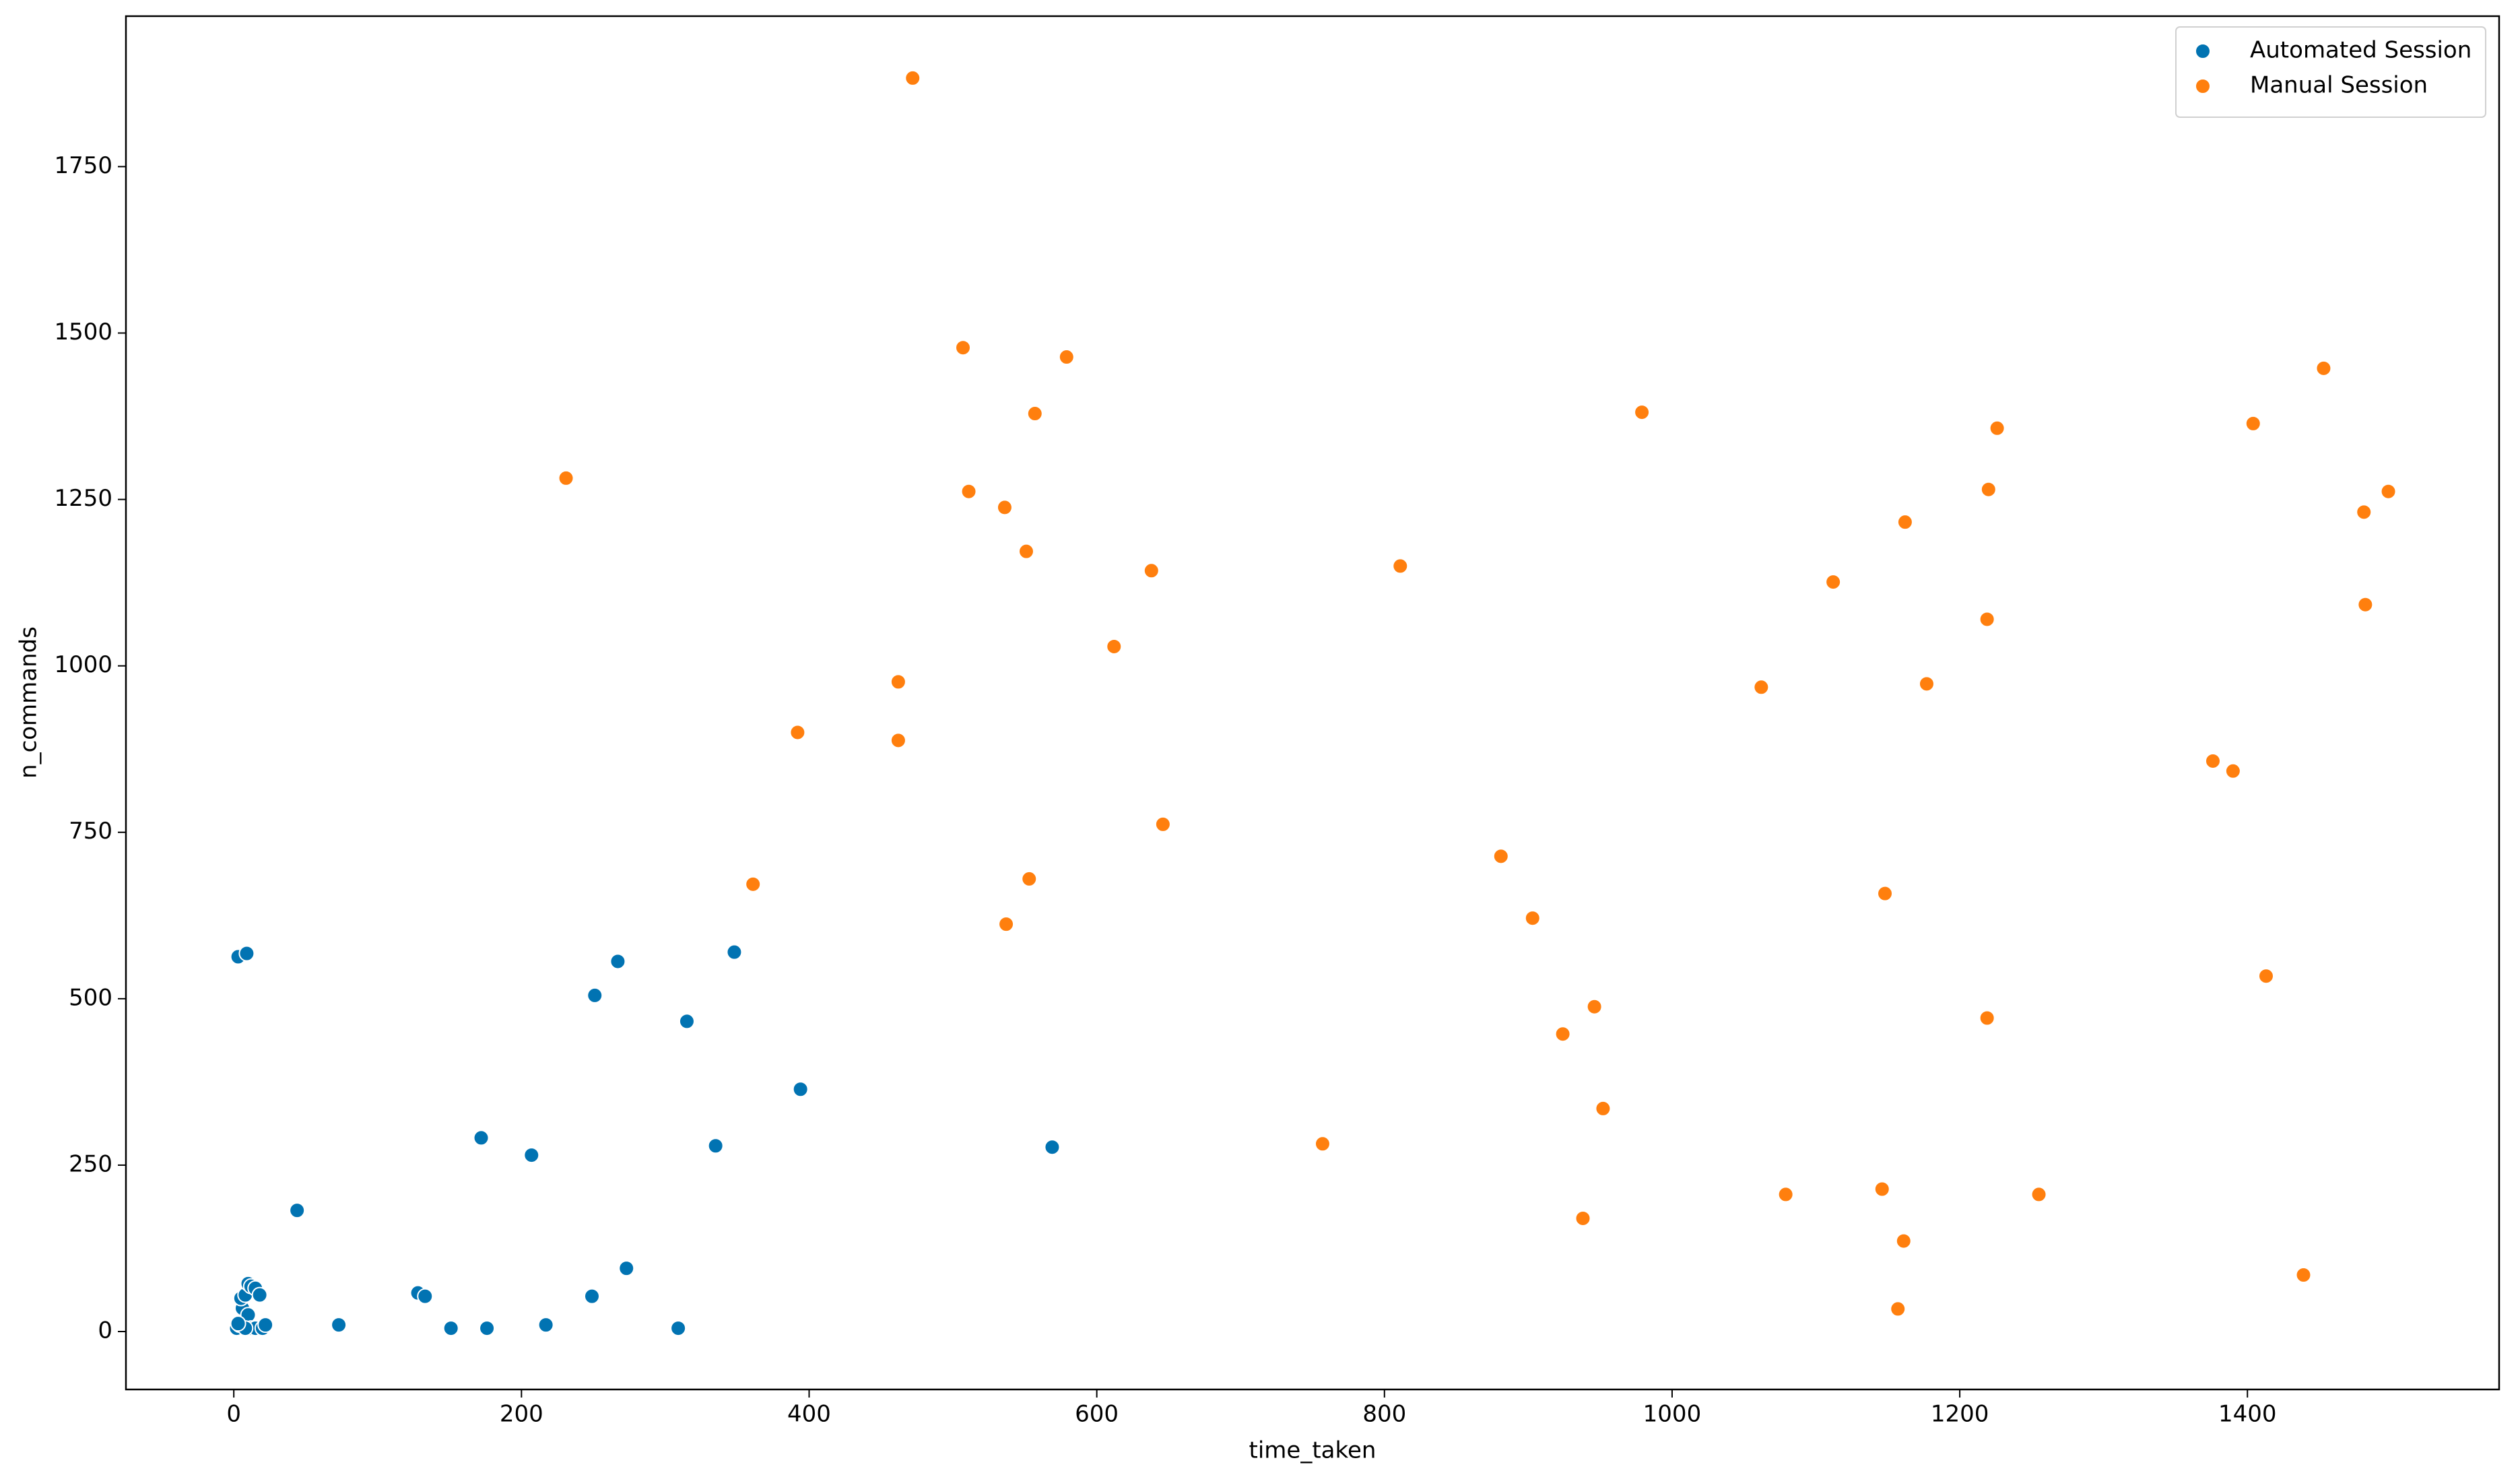 The width and height of the screenshot is (2520, 1475). I want to click on y-tick-label: 250, so click(90, 1163).